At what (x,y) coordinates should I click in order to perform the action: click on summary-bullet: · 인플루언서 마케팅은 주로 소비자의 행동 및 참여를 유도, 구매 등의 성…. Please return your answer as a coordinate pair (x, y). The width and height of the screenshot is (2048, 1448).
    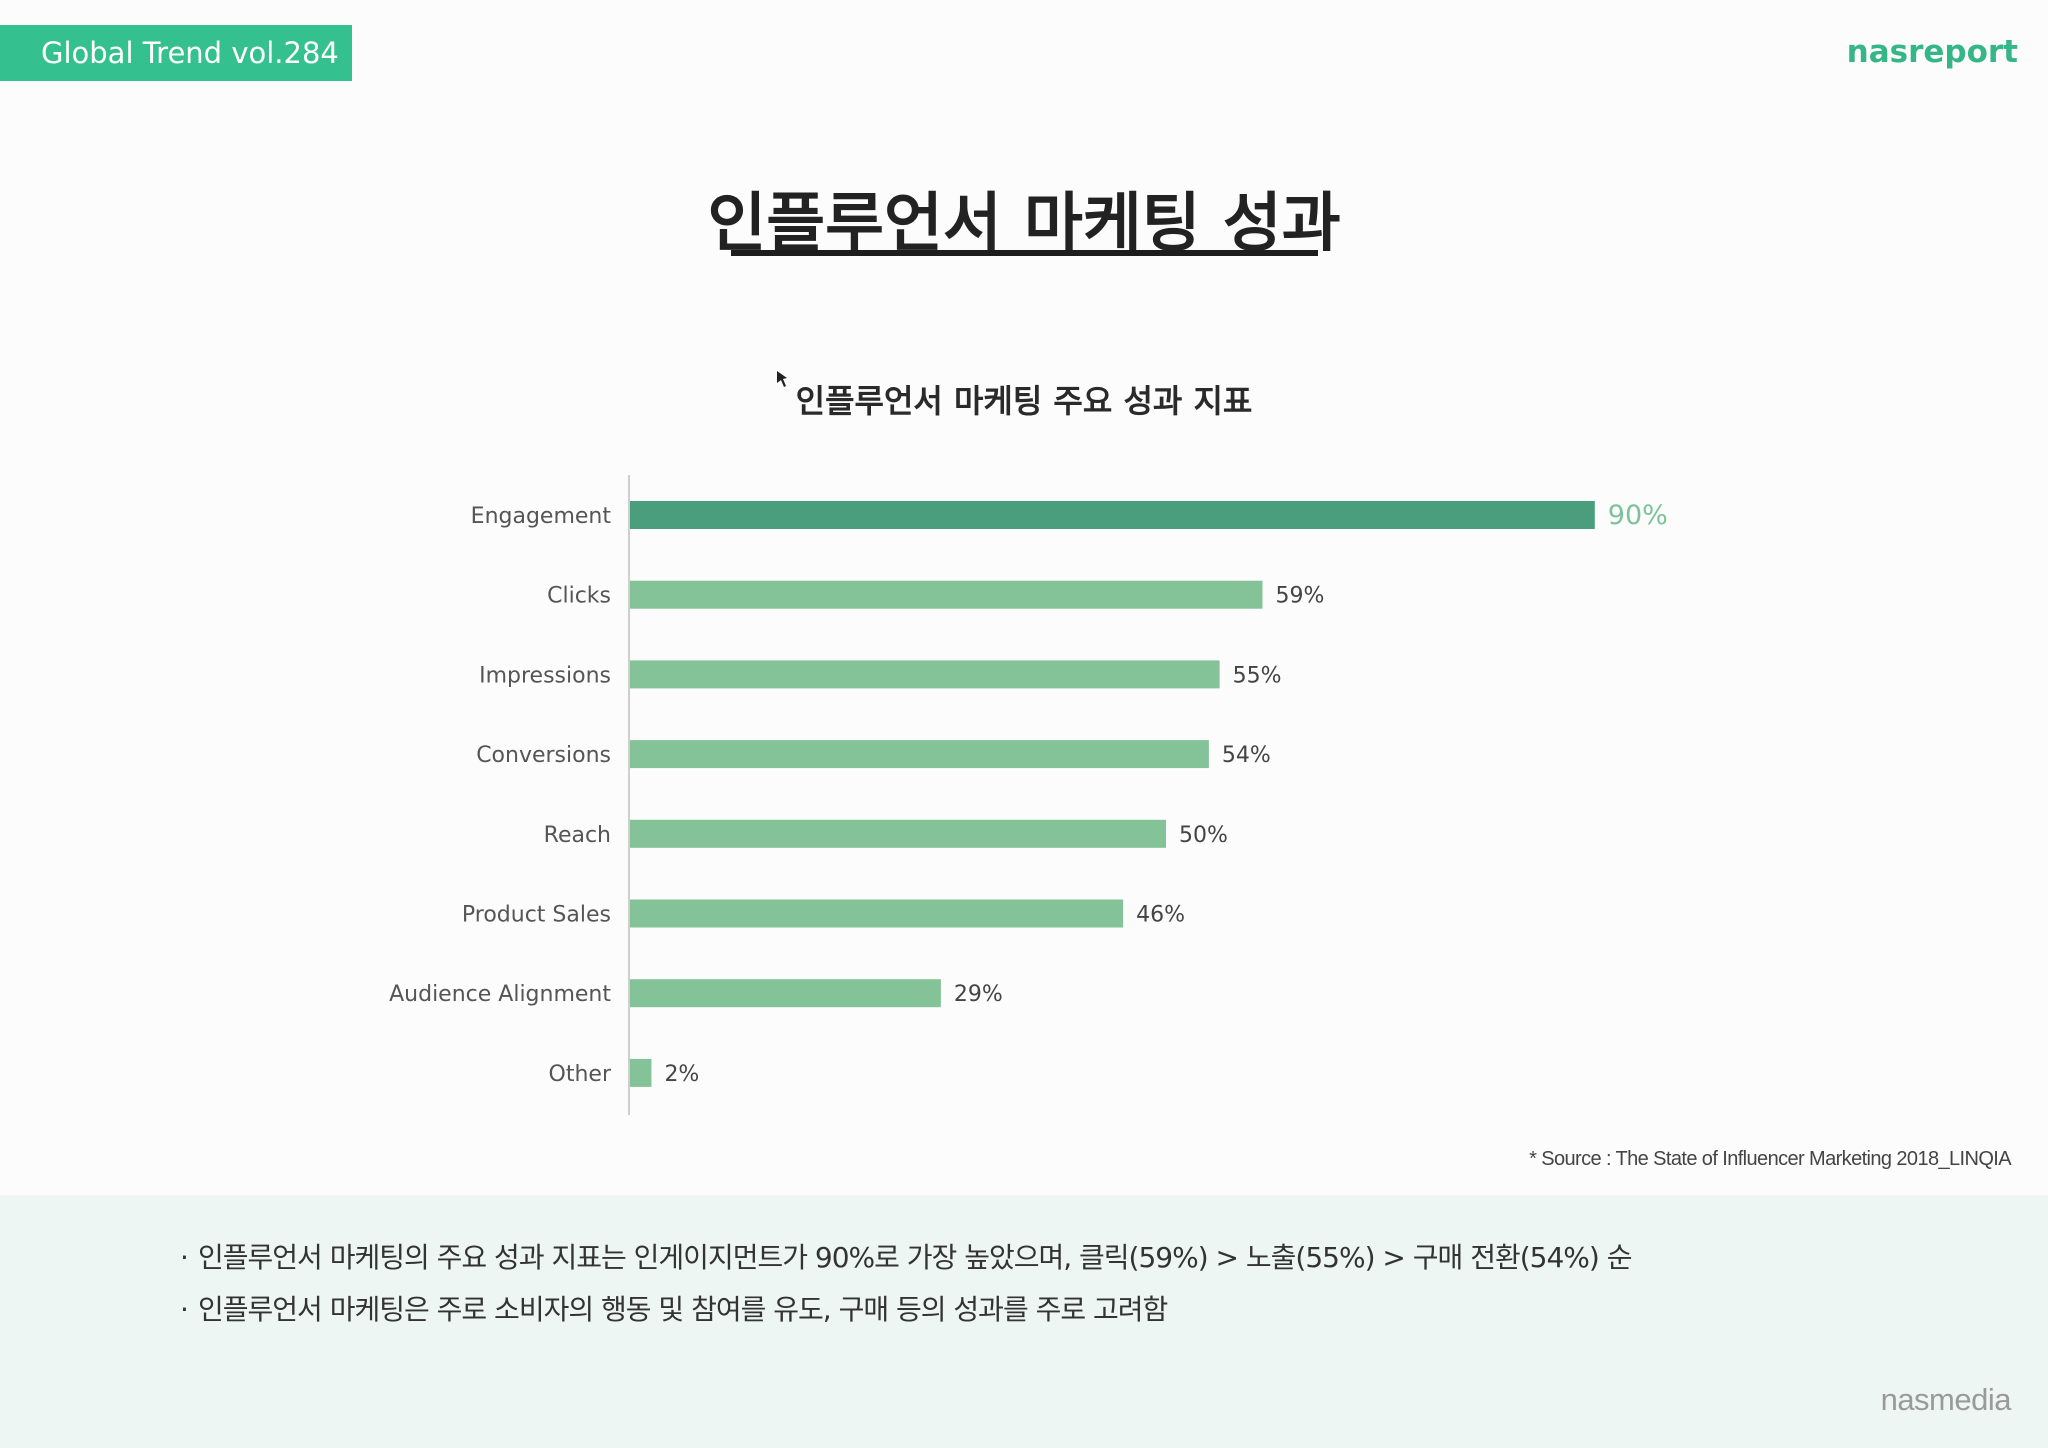
    Looking at the image, I should click on (674, 1308).